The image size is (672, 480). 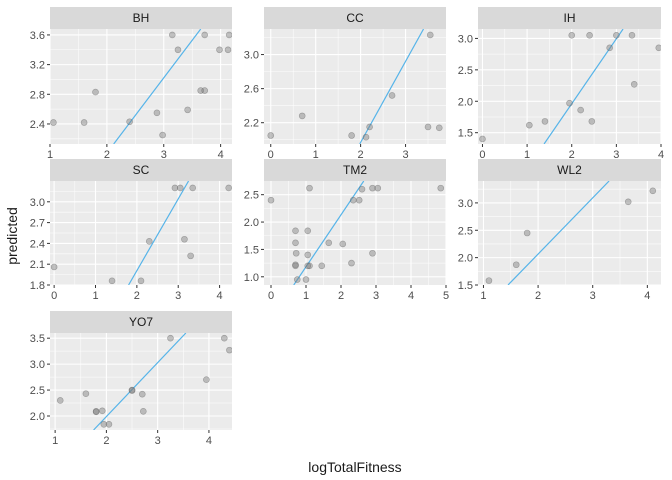 I want to click on fit-line, so click(x=140, y=381).